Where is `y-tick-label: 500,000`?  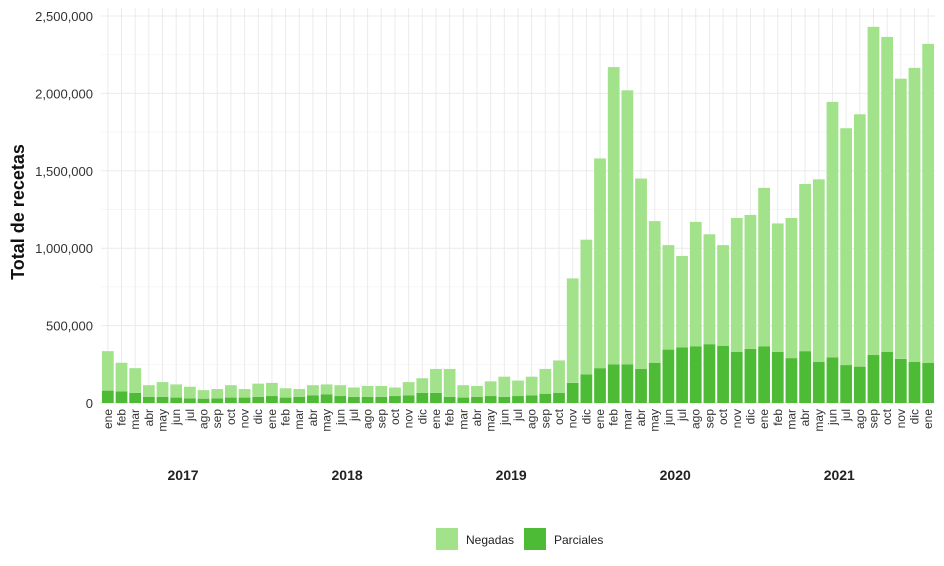 y-tick-label: 500,000 is located at coordinates (69, 326).